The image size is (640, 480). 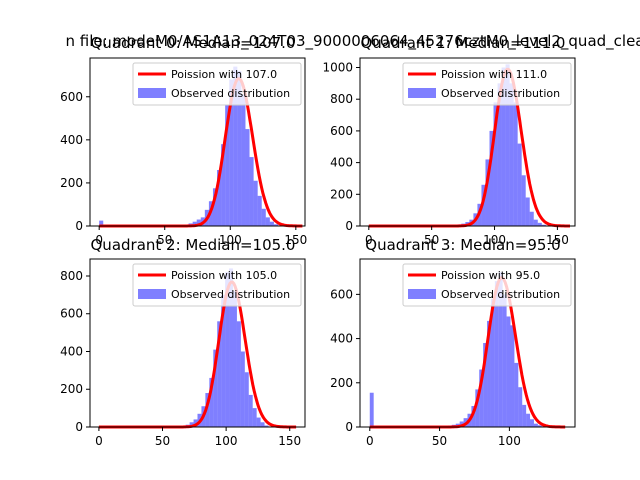 What do you see at coordinates (71, 183) in the screenshot?
I see `y-tick-label: 200` at bounding box center [71, 183].